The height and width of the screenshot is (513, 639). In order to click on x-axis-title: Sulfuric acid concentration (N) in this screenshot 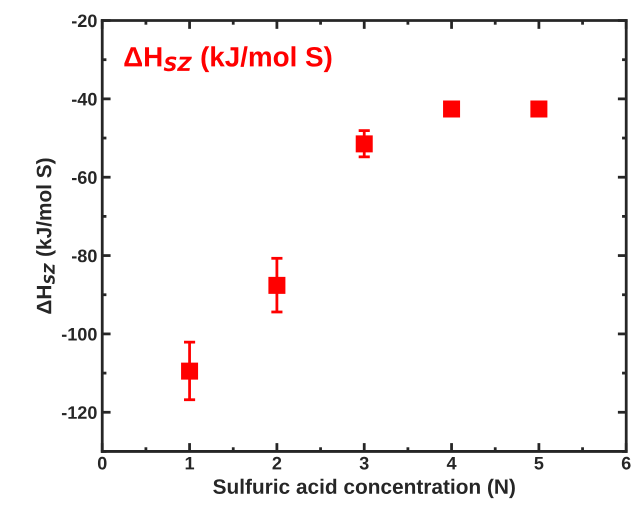, I will do `click(364, 488)`.